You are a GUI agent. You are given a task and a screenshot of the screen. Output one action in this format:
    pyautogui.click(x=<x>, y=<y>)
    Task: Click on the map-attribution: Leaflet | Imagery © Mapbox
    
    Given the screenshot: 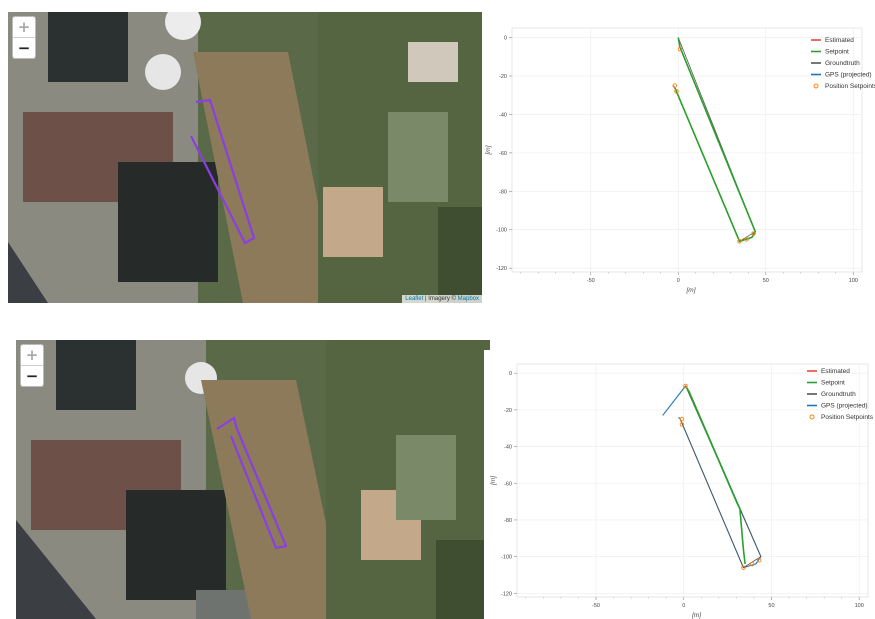 What is the action you would take?
    pyautogui.click(x=442, y=299)
    